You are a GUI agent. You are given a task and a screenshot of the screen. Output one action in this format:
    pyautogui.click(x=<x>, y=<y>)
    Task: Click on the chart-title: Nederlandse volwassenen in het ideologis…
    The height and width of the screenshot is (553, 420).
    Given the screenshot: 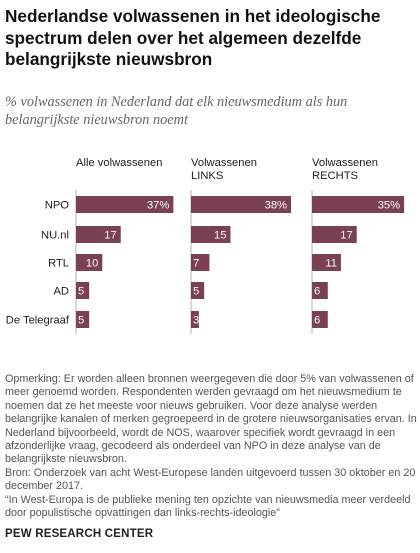 What is the action you would take?
    pyautogui.click(x=193, y=37)
    